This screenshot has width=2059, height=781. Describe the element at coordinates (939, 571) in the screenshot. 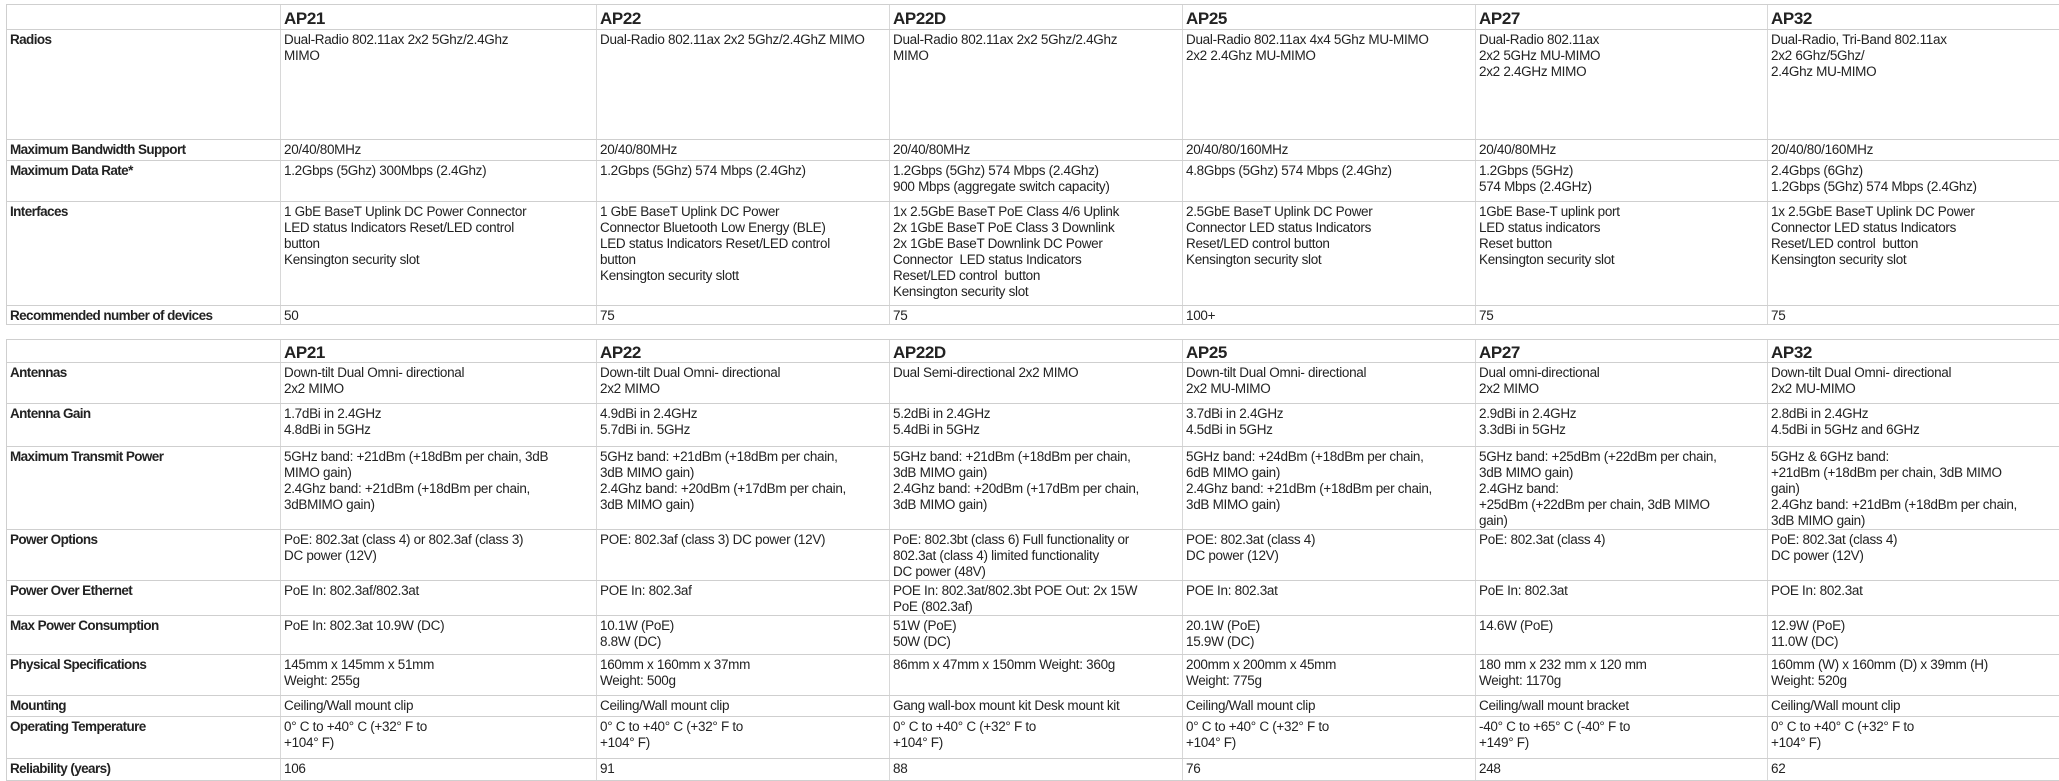

I see `cell-line: DC power (48V)` at that location.